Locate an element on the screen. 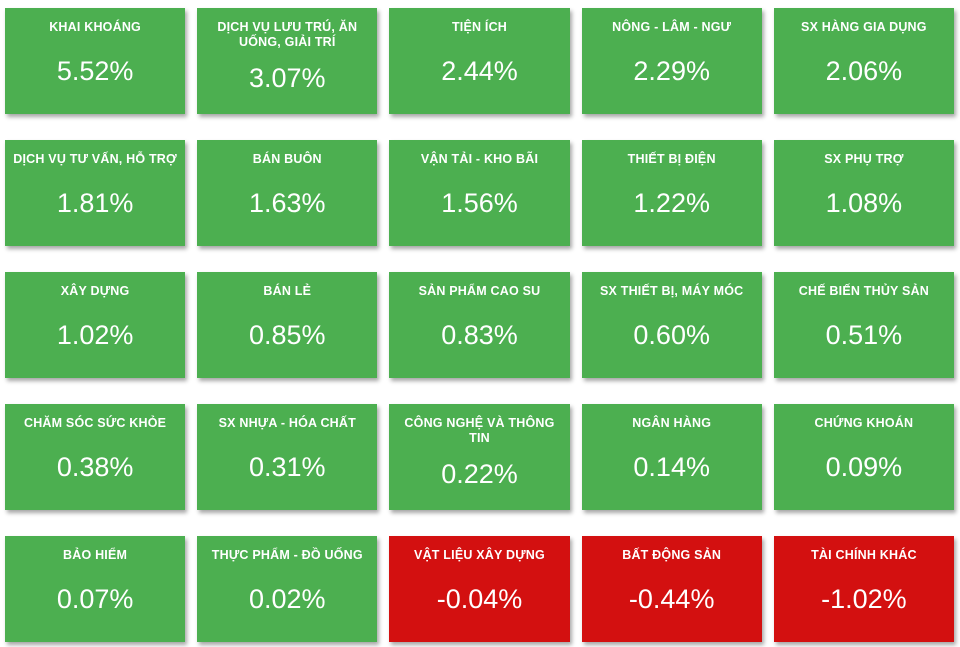  sector-tile-up: SX PHỤ TRỢ 1.08% is located at coordinates (863, 193).